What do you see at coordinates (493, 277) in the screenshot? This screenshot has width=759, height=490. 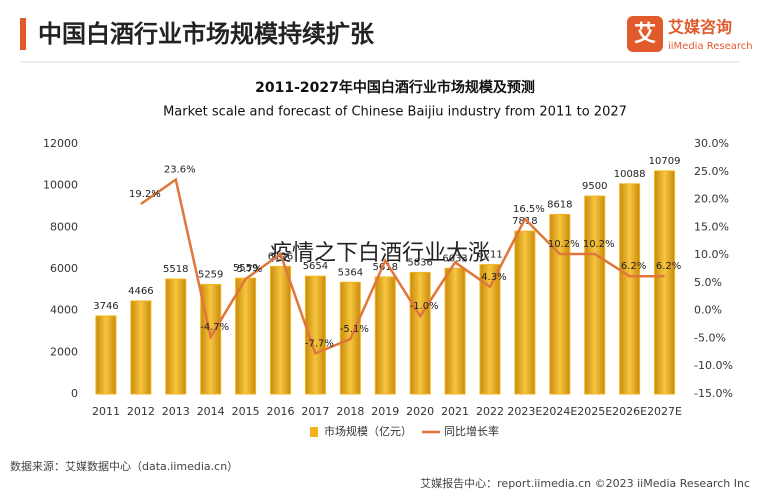 I see `line-label: 4.3%` at bounding box center [493, 277].